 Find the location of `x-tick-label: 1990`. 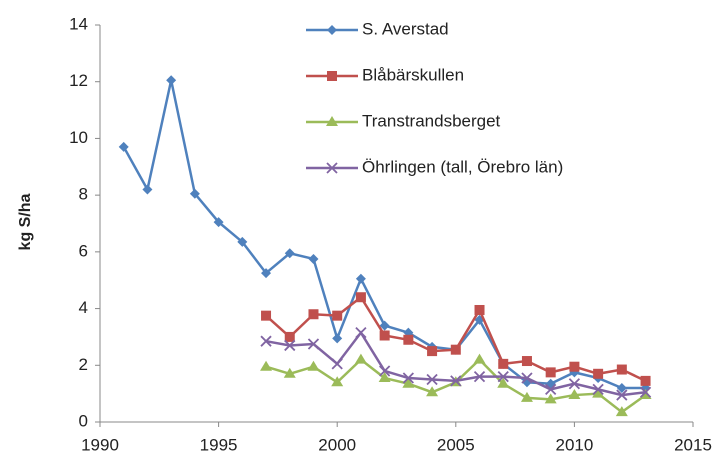

x-tick-label: 1990 is located at coordinates (100, 444).